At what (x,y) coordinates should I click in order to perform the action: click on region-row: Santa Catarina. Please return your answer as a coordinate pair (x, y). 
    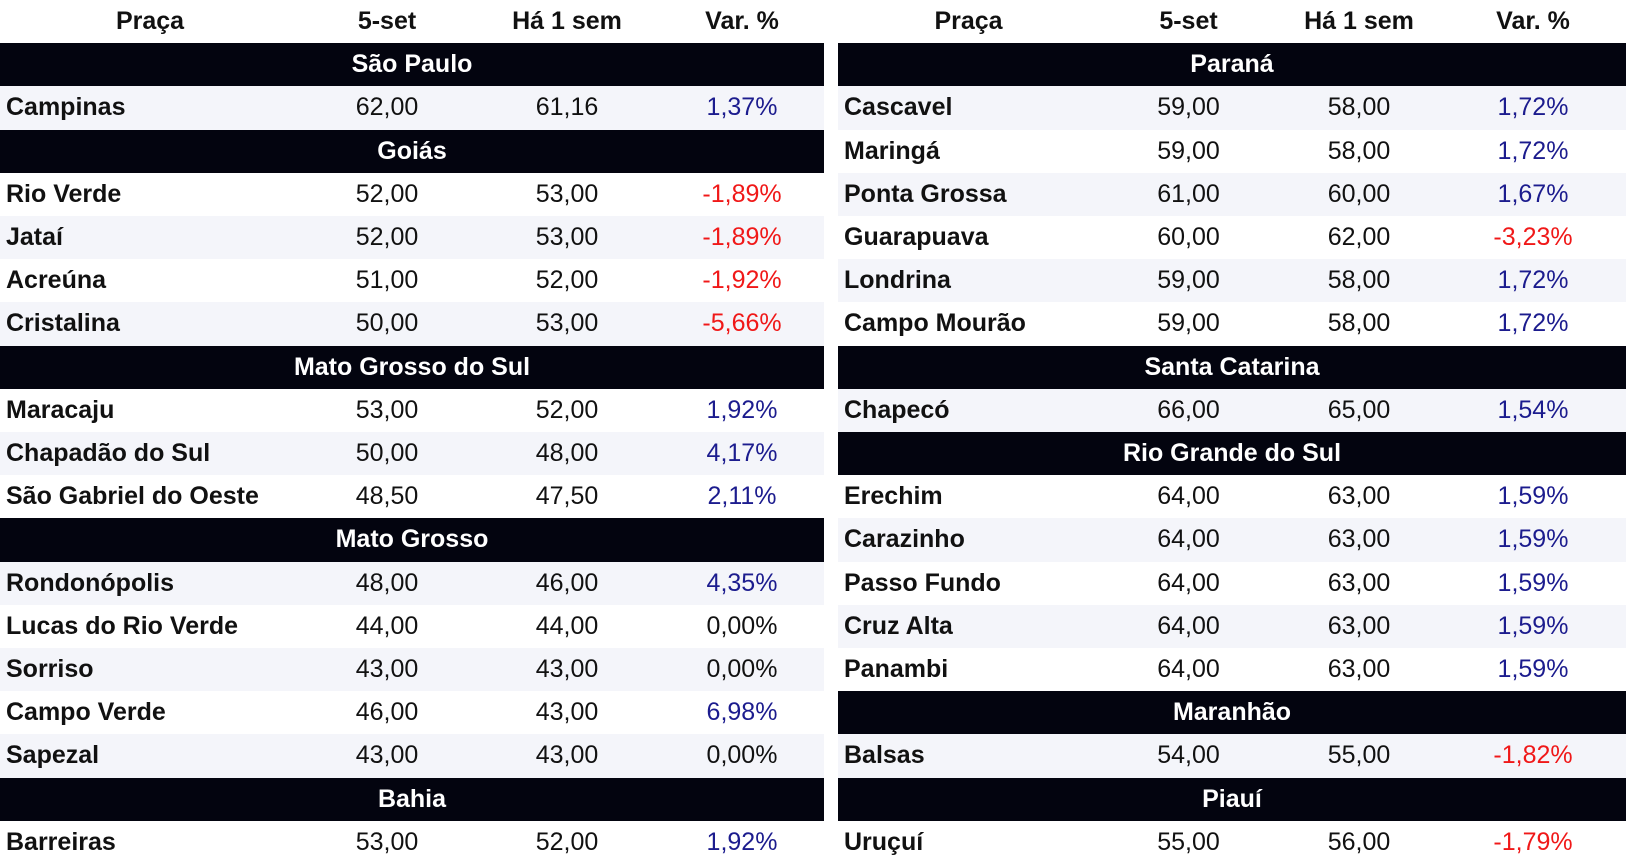
    Looking at the image, I should click on (1232, 367).